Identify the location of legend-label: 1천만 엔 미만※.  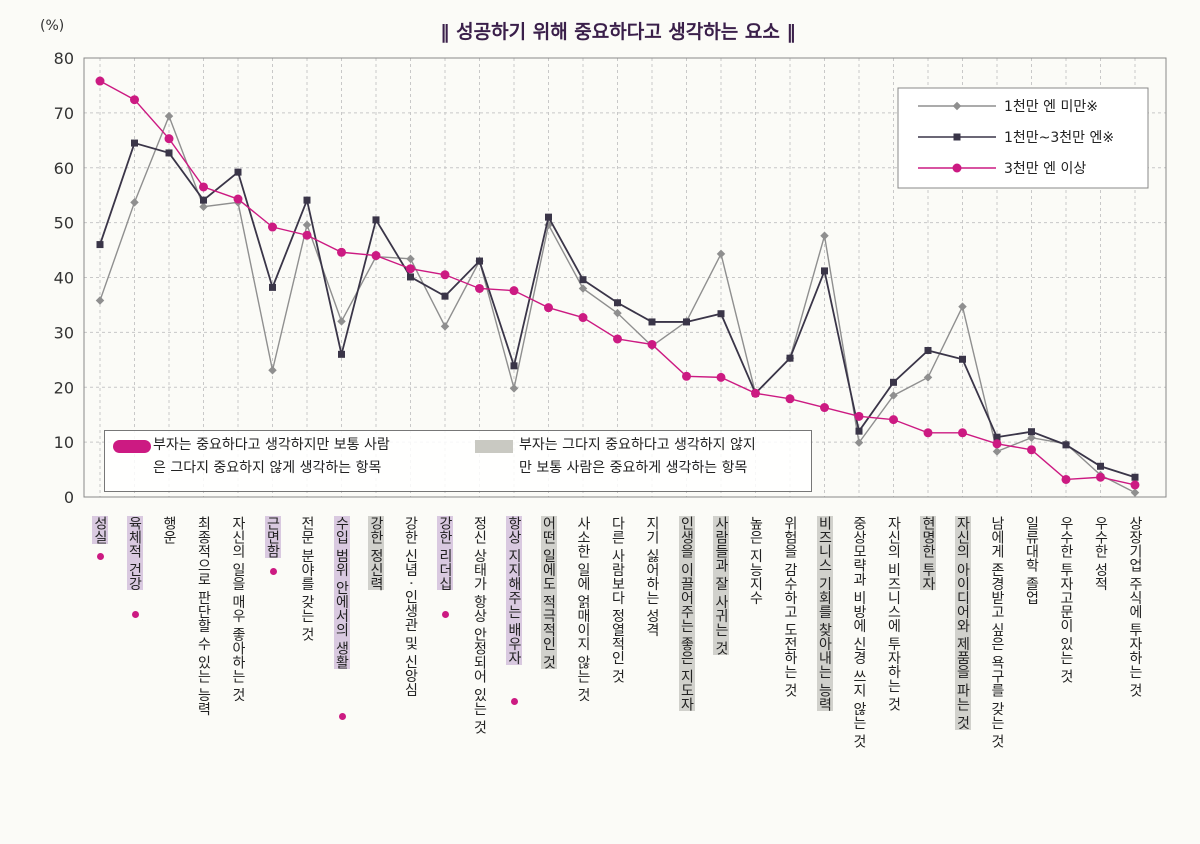
(1051, 107).